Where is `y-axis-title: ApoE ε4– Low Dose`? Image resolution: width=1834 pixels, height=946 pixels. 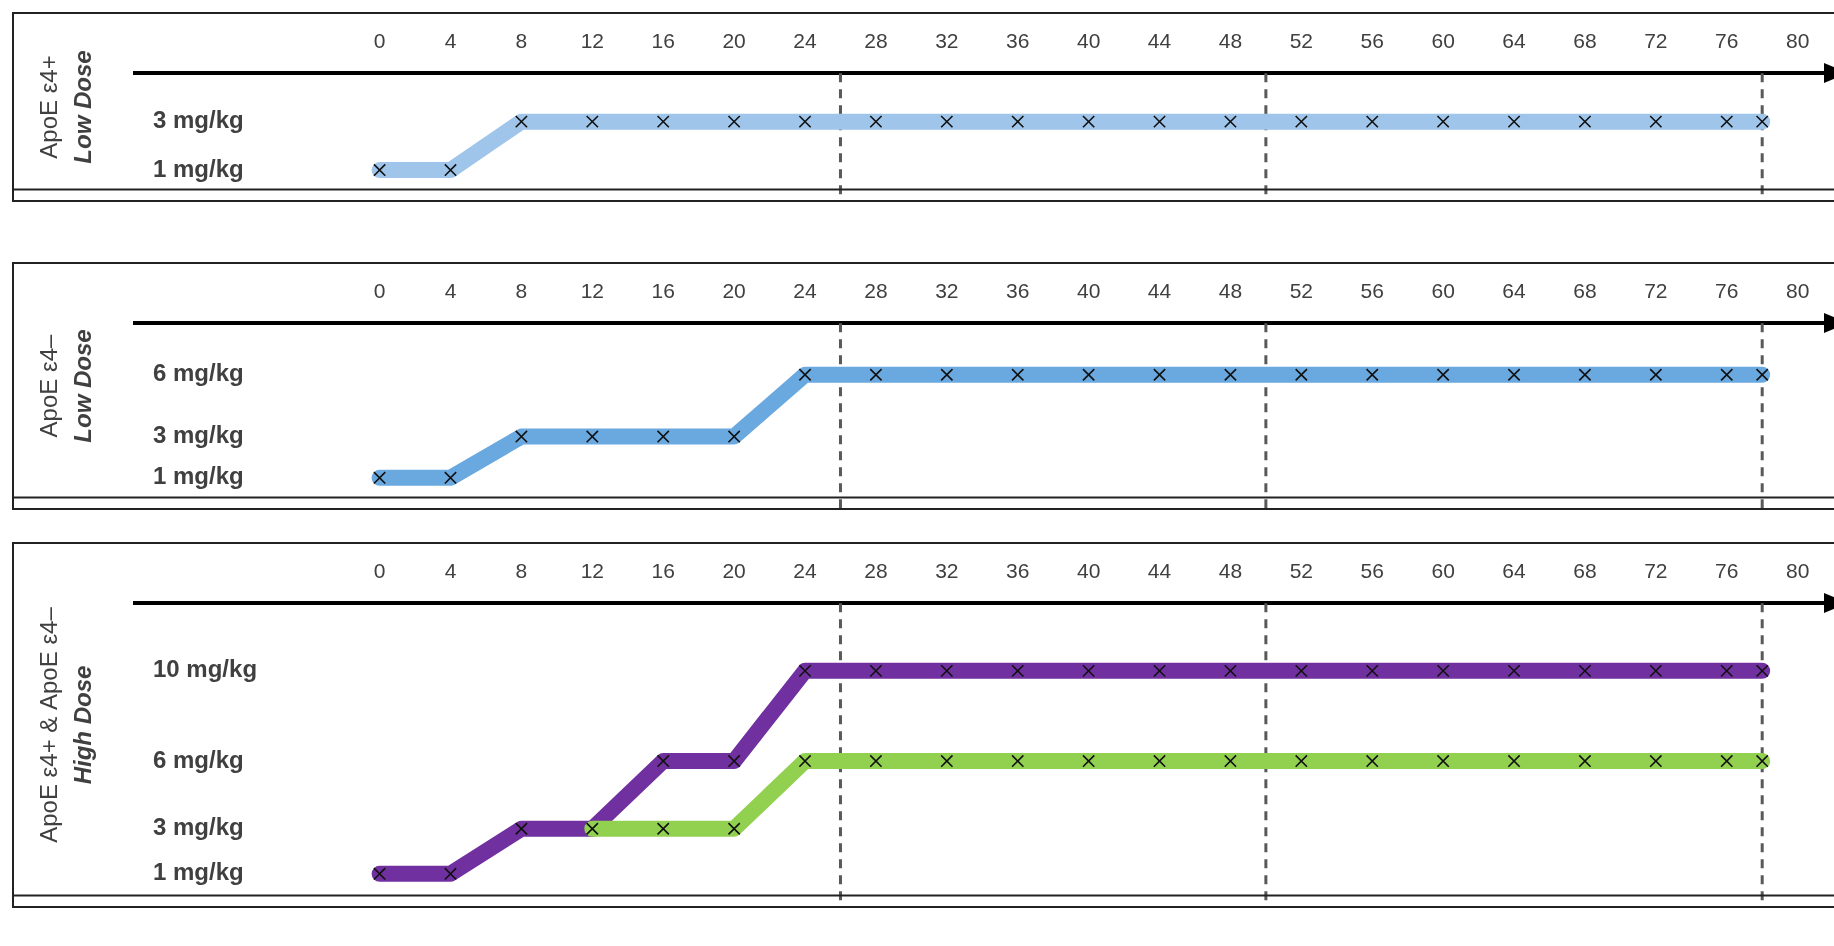
y-axis-title: ApoE ε4– Low Dose is located at coordinates (65, 386).